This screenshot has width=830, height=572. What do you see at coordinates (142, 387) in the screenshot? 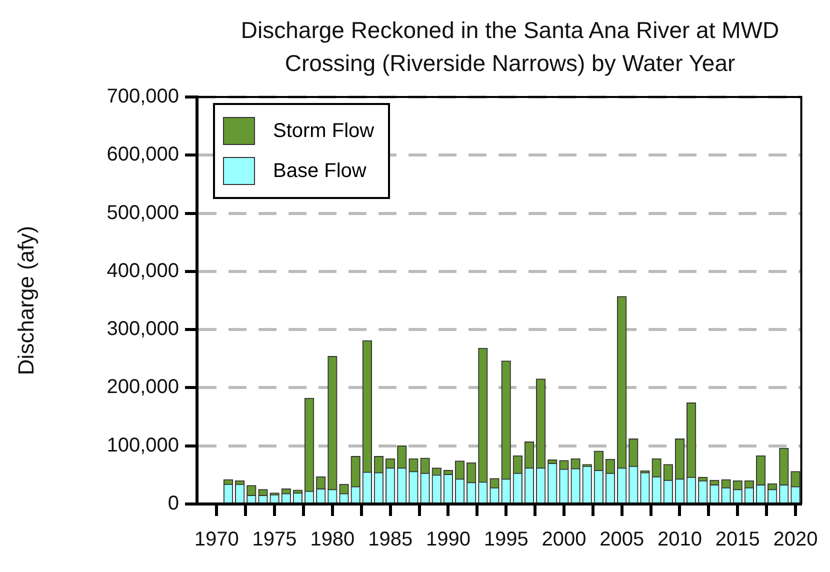
I see `y-tick-label: 200,000` at bounding box center [142, 387].